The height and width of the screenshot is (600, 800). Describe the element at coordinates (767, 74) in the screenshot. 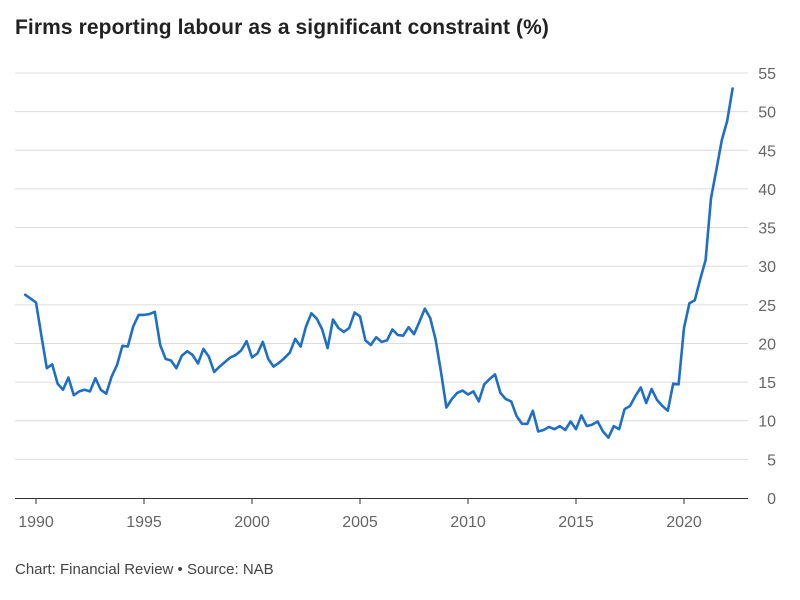

I see `y-tick-label-55: 55` at that location.